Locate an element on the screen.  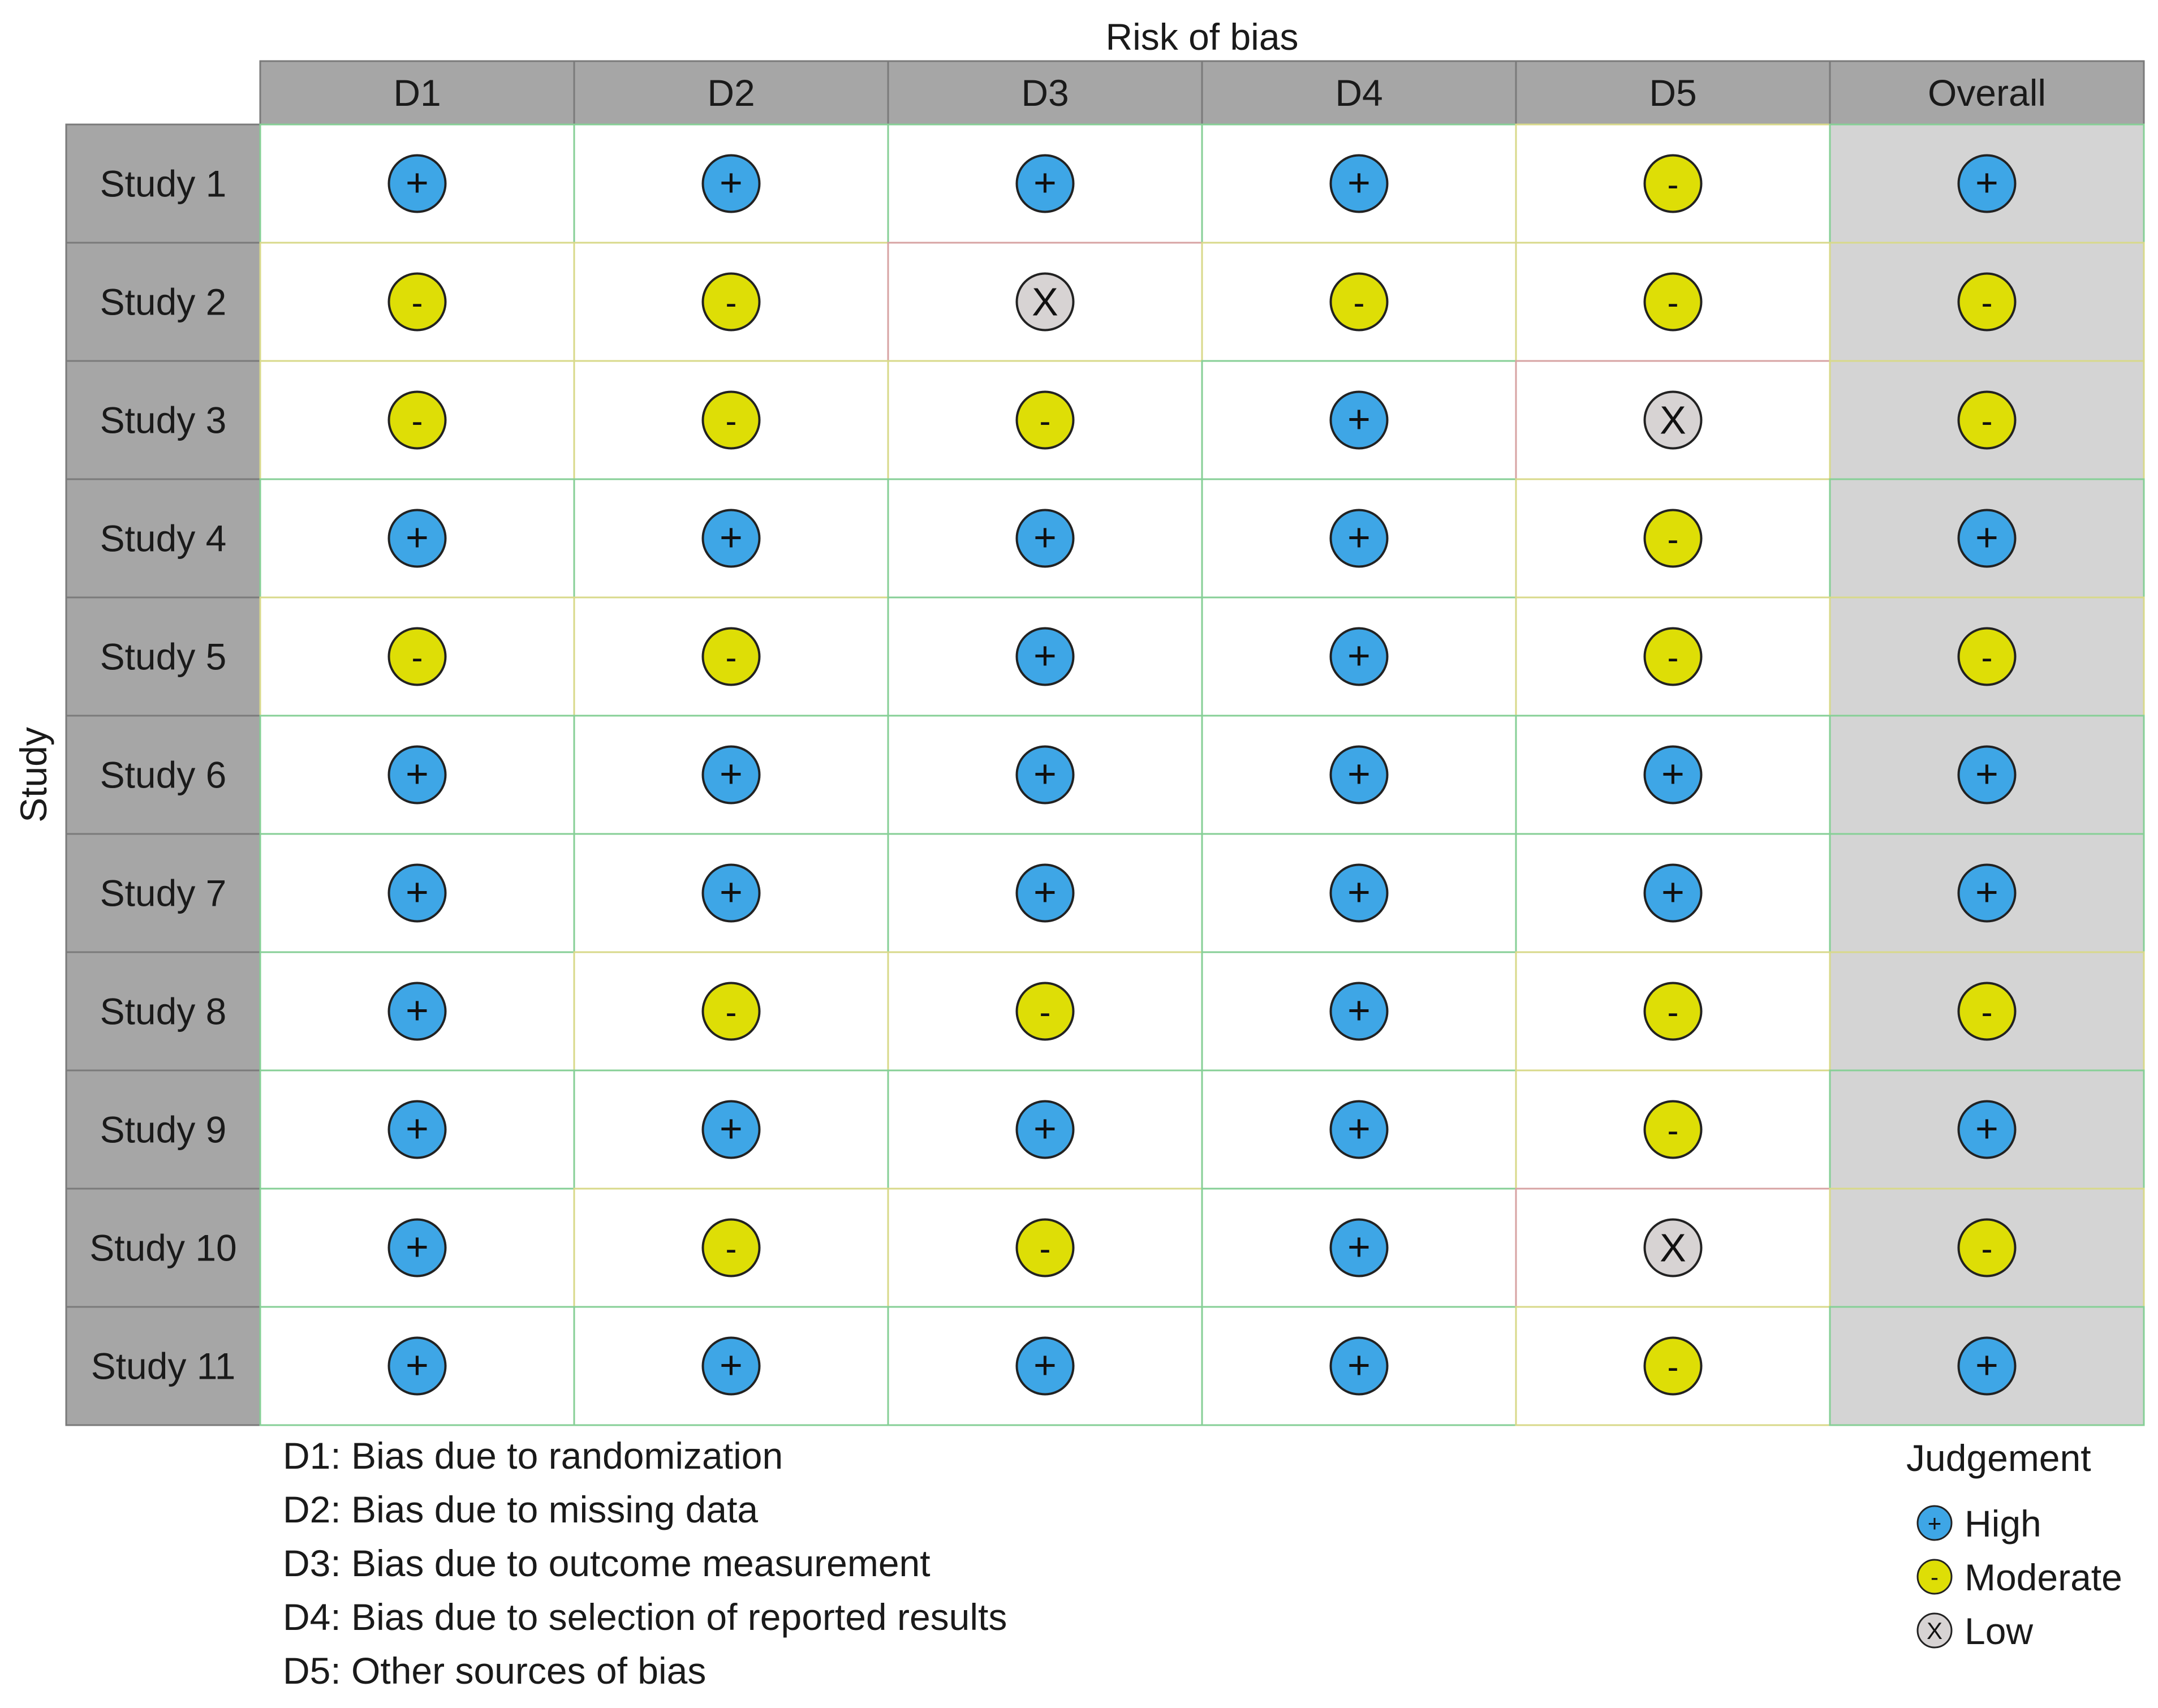
row-label: Study 11 is located at coordinates (163, 1366).